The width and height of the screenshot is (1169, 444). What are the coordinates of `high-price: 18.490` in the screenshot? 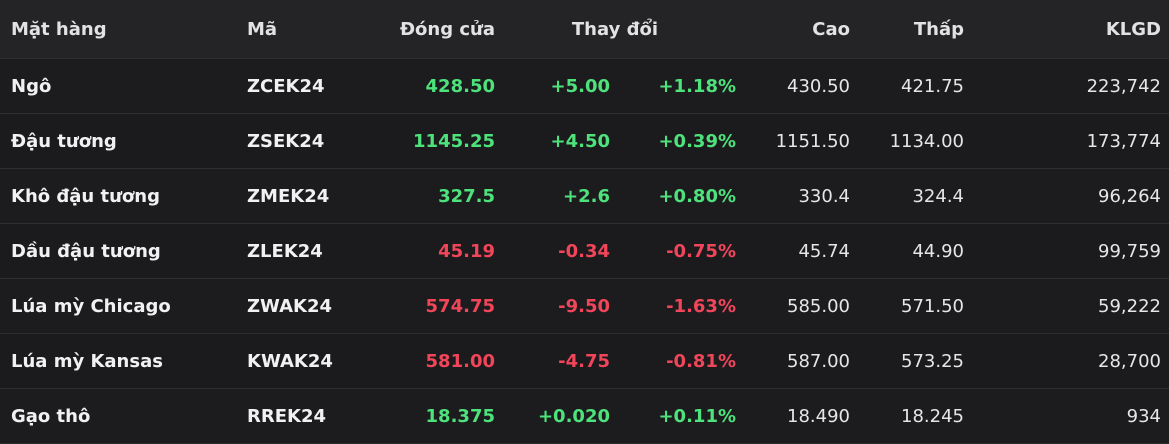 It's located at (818, 416).